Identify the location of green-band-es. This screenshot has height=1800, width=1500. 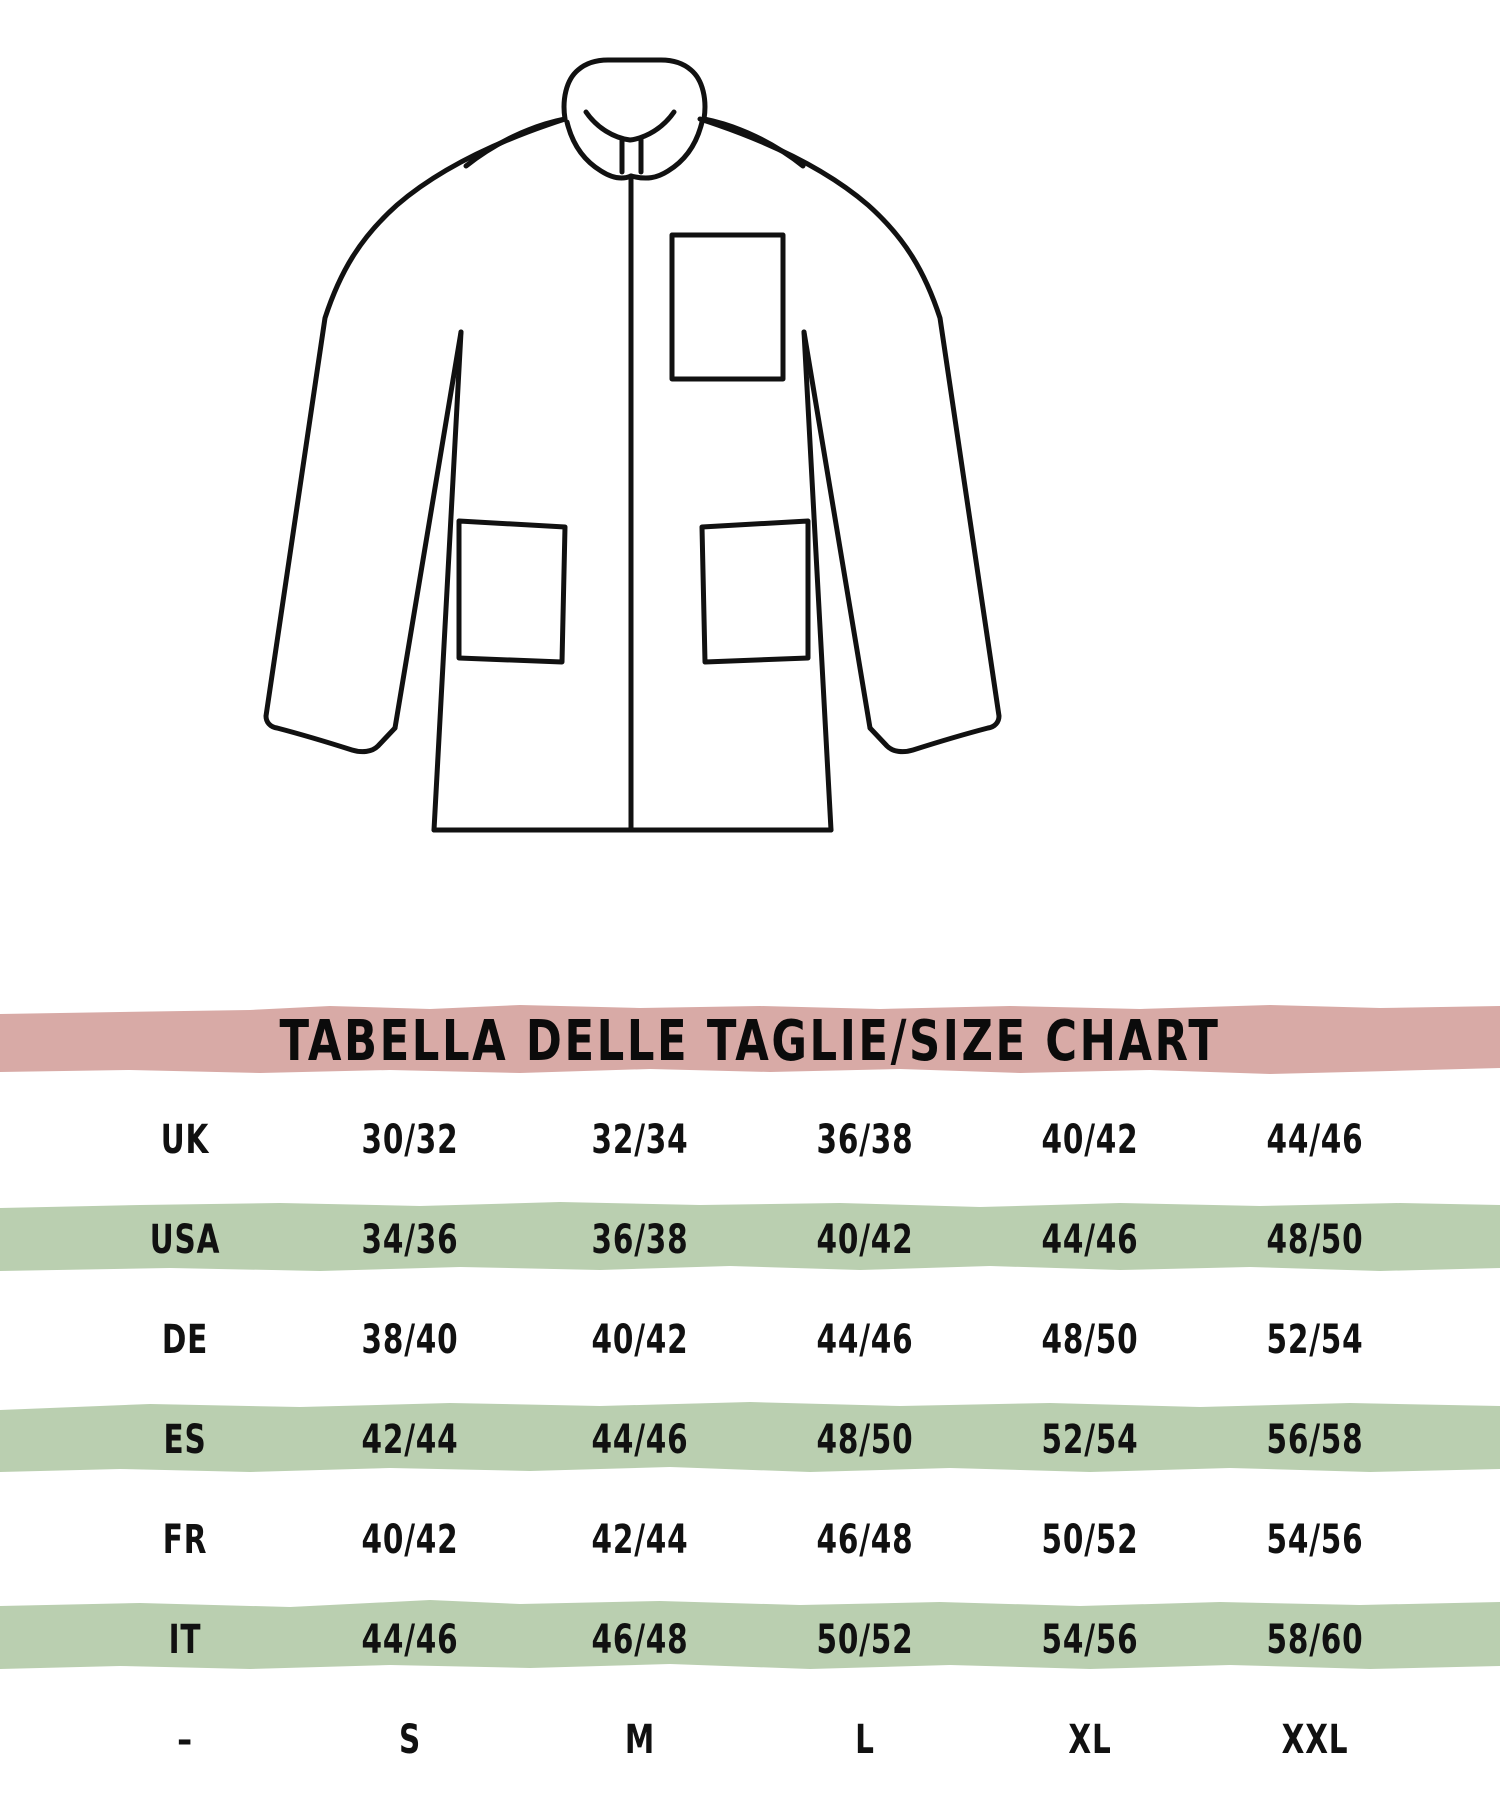
(750, 1437).